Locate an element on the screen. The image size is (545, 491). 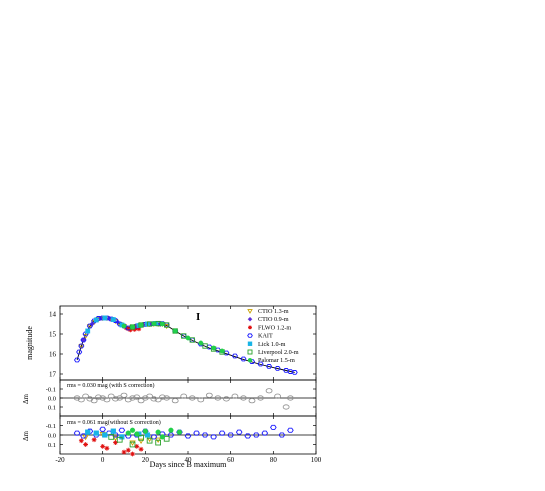
y-axis-label-delta-m-bottom: Δm is located at coordinates (26, 435).